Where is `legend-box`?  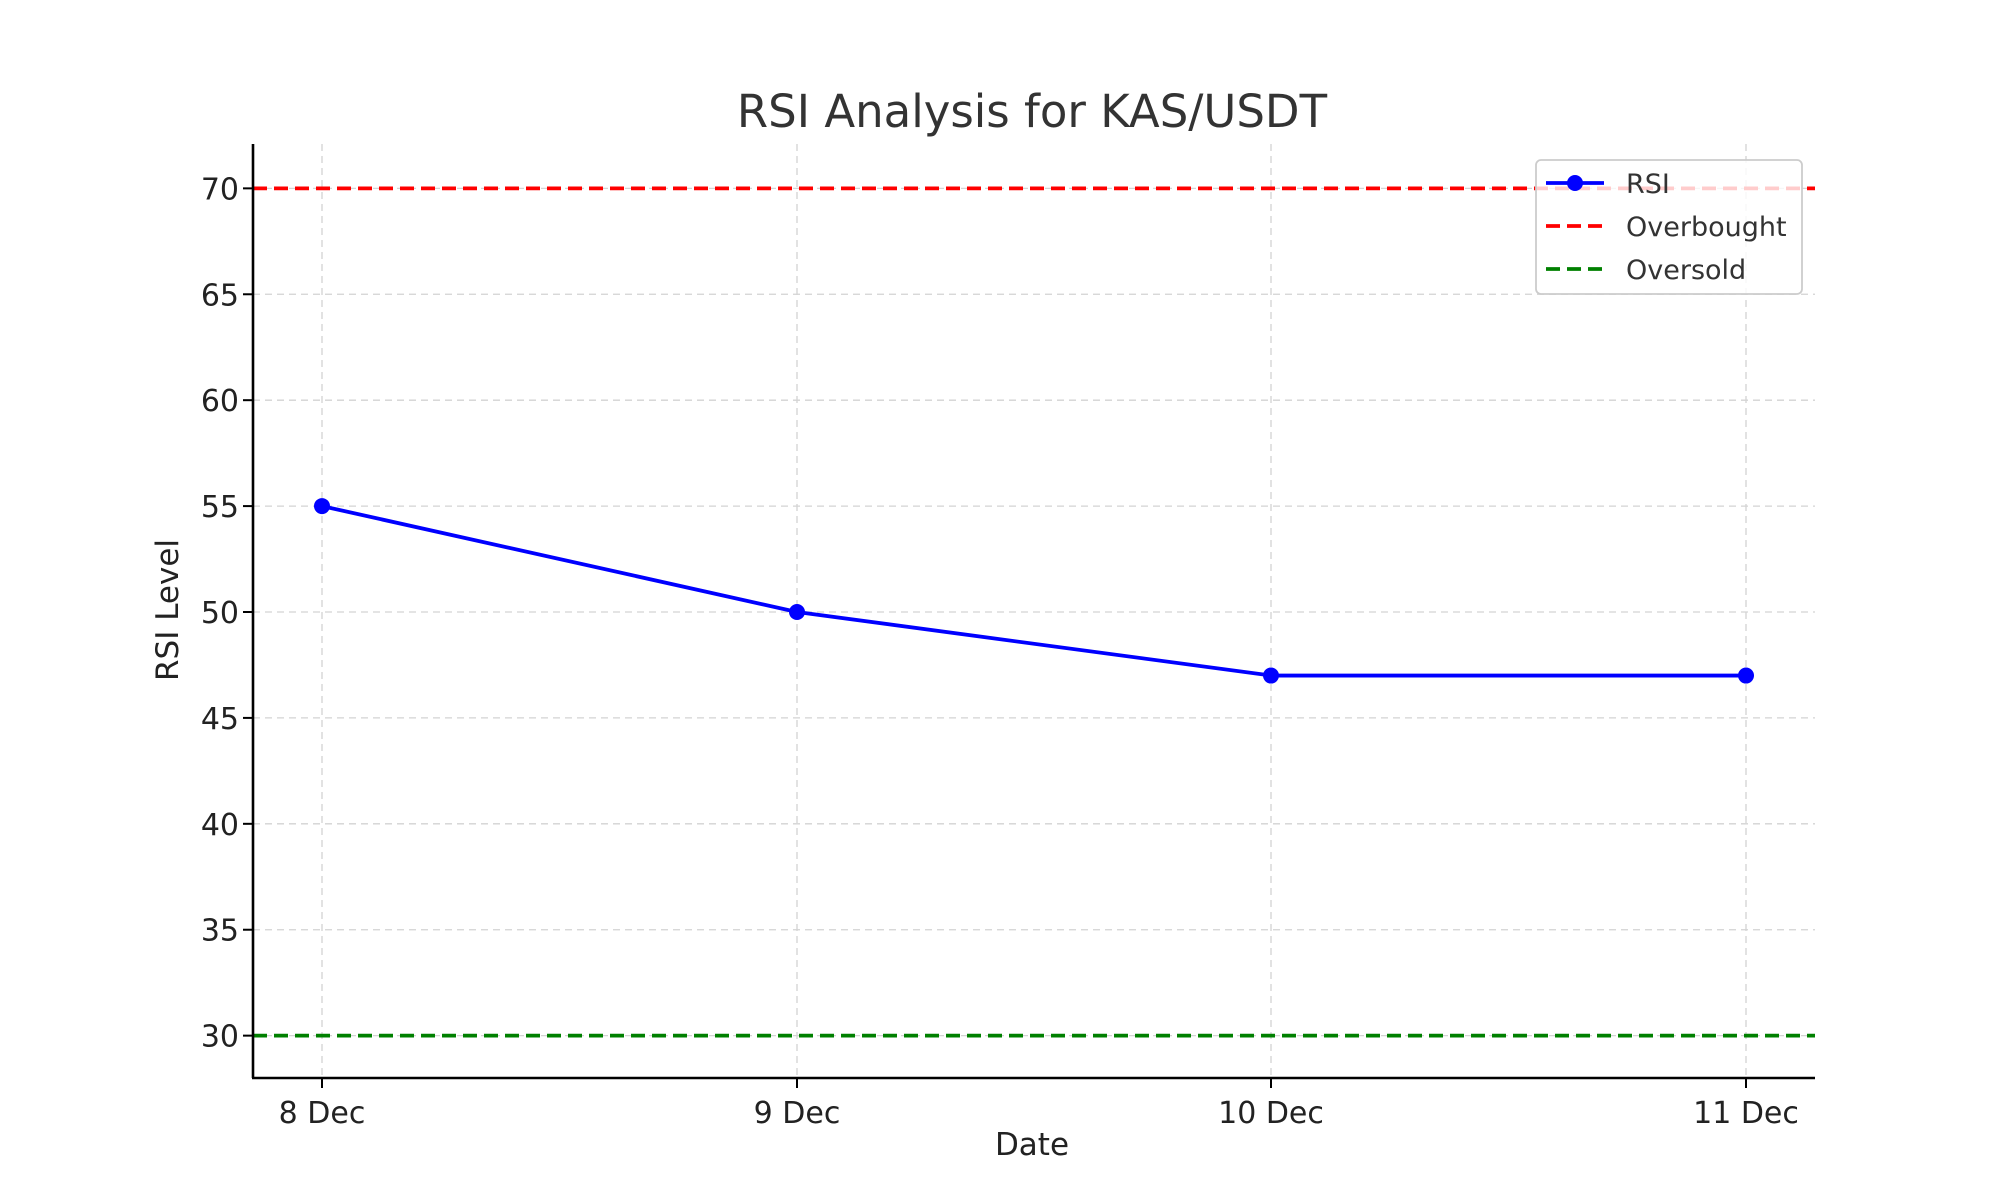
legend-box is located at coordinates (1669, 227).